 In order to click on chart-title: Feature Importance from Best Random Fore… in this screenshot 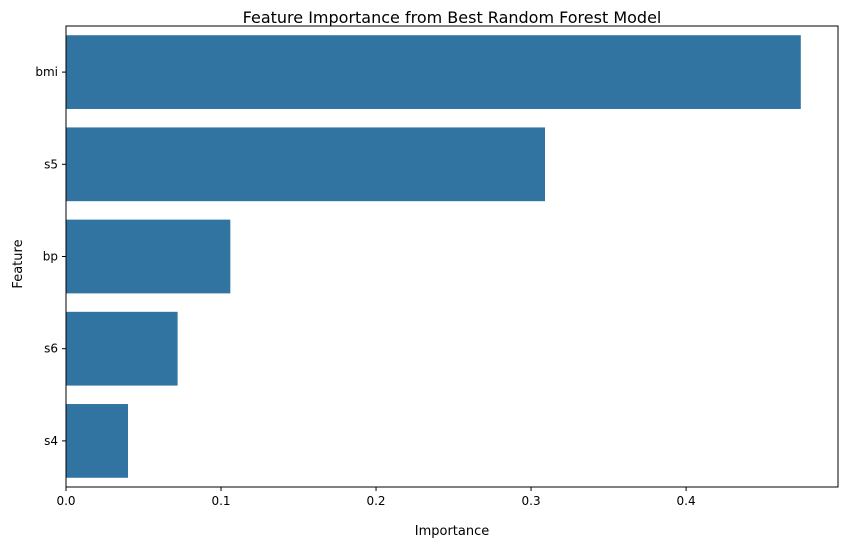, I will do `click(452, 17)`.